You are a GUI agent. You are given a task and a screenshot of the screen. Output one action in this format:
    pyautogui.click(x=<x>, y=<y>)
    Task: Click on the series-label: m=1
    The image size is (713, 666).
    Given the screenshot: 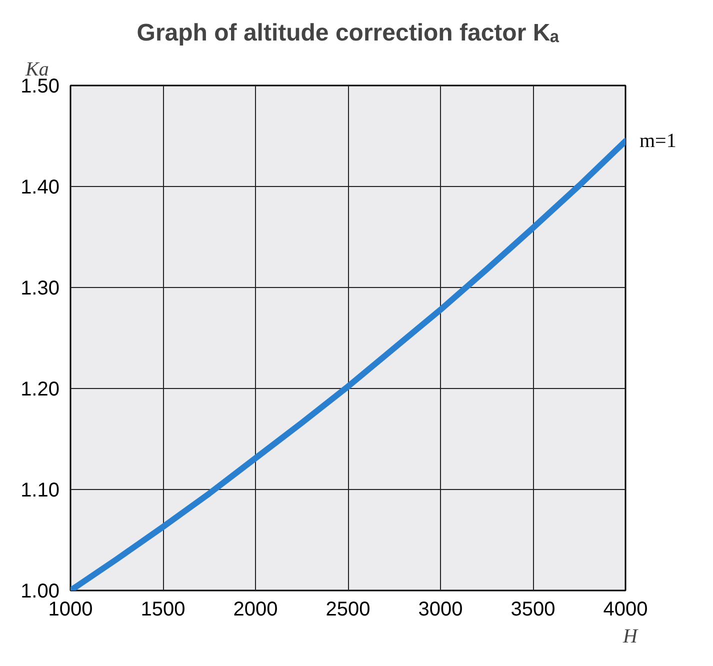 What is the action you would take?
    pyautogui.click(x=658, y=141)
    